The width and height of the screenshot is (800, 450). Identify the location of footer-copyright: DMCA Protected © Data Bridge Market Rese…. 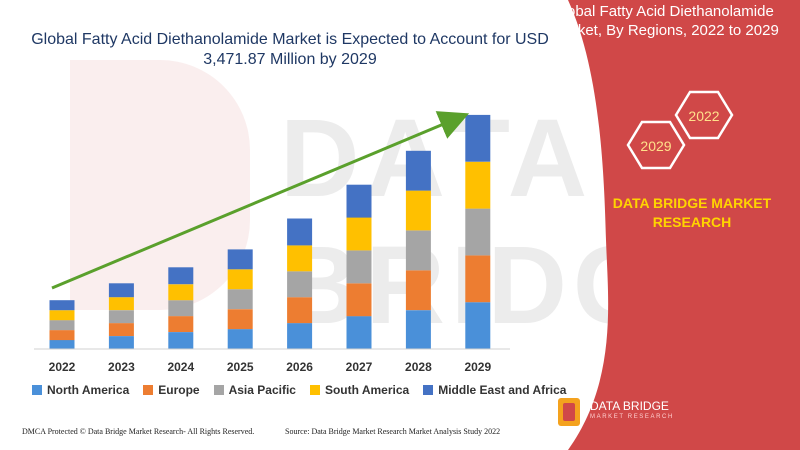
(138, 431).